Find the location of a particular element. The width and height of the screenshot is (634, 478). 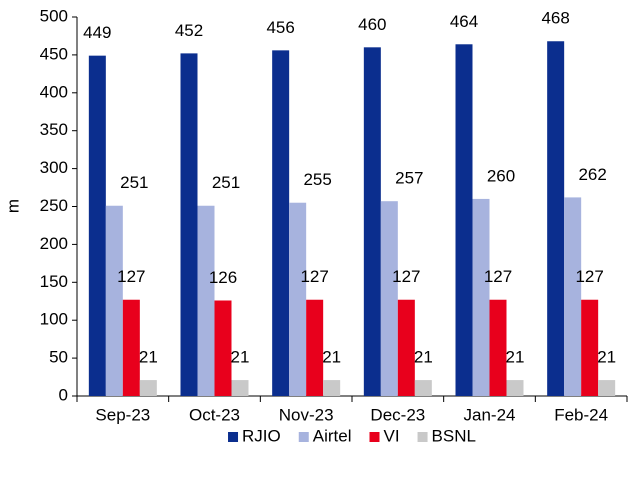

y-tick-label: 100 is located at coordinates (54, 319).